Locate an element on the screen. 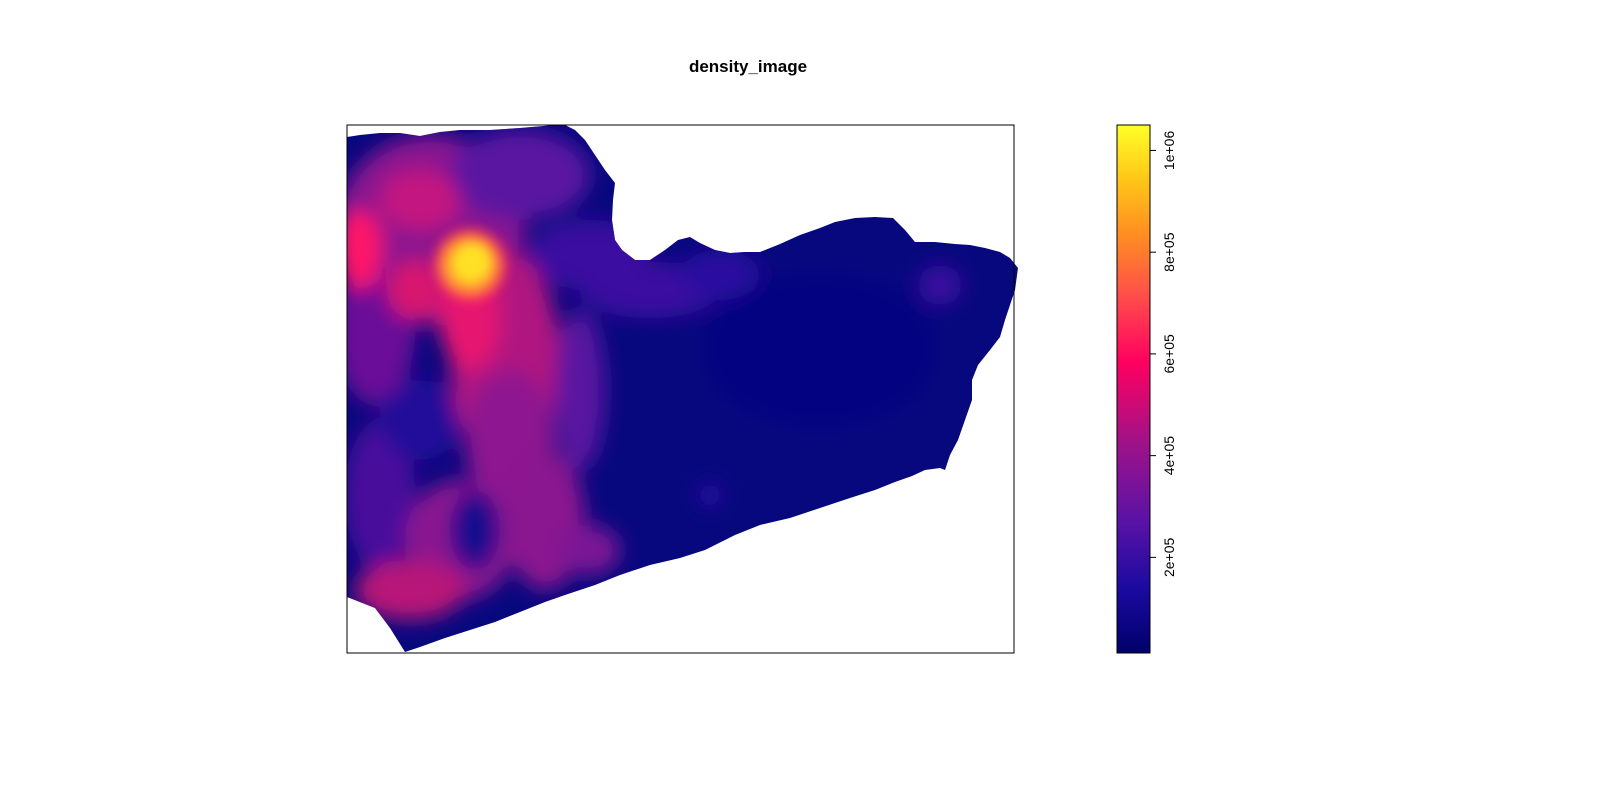 The height and width of the screenshot is (800, 1600). colorbar is located at coordinates (1133, 389).